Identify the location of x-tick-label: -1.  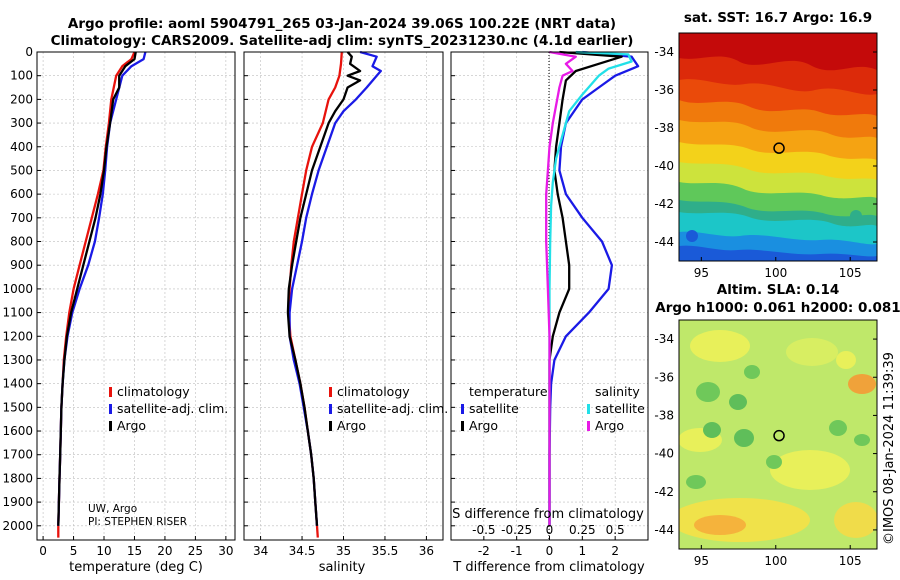
(517, 551).